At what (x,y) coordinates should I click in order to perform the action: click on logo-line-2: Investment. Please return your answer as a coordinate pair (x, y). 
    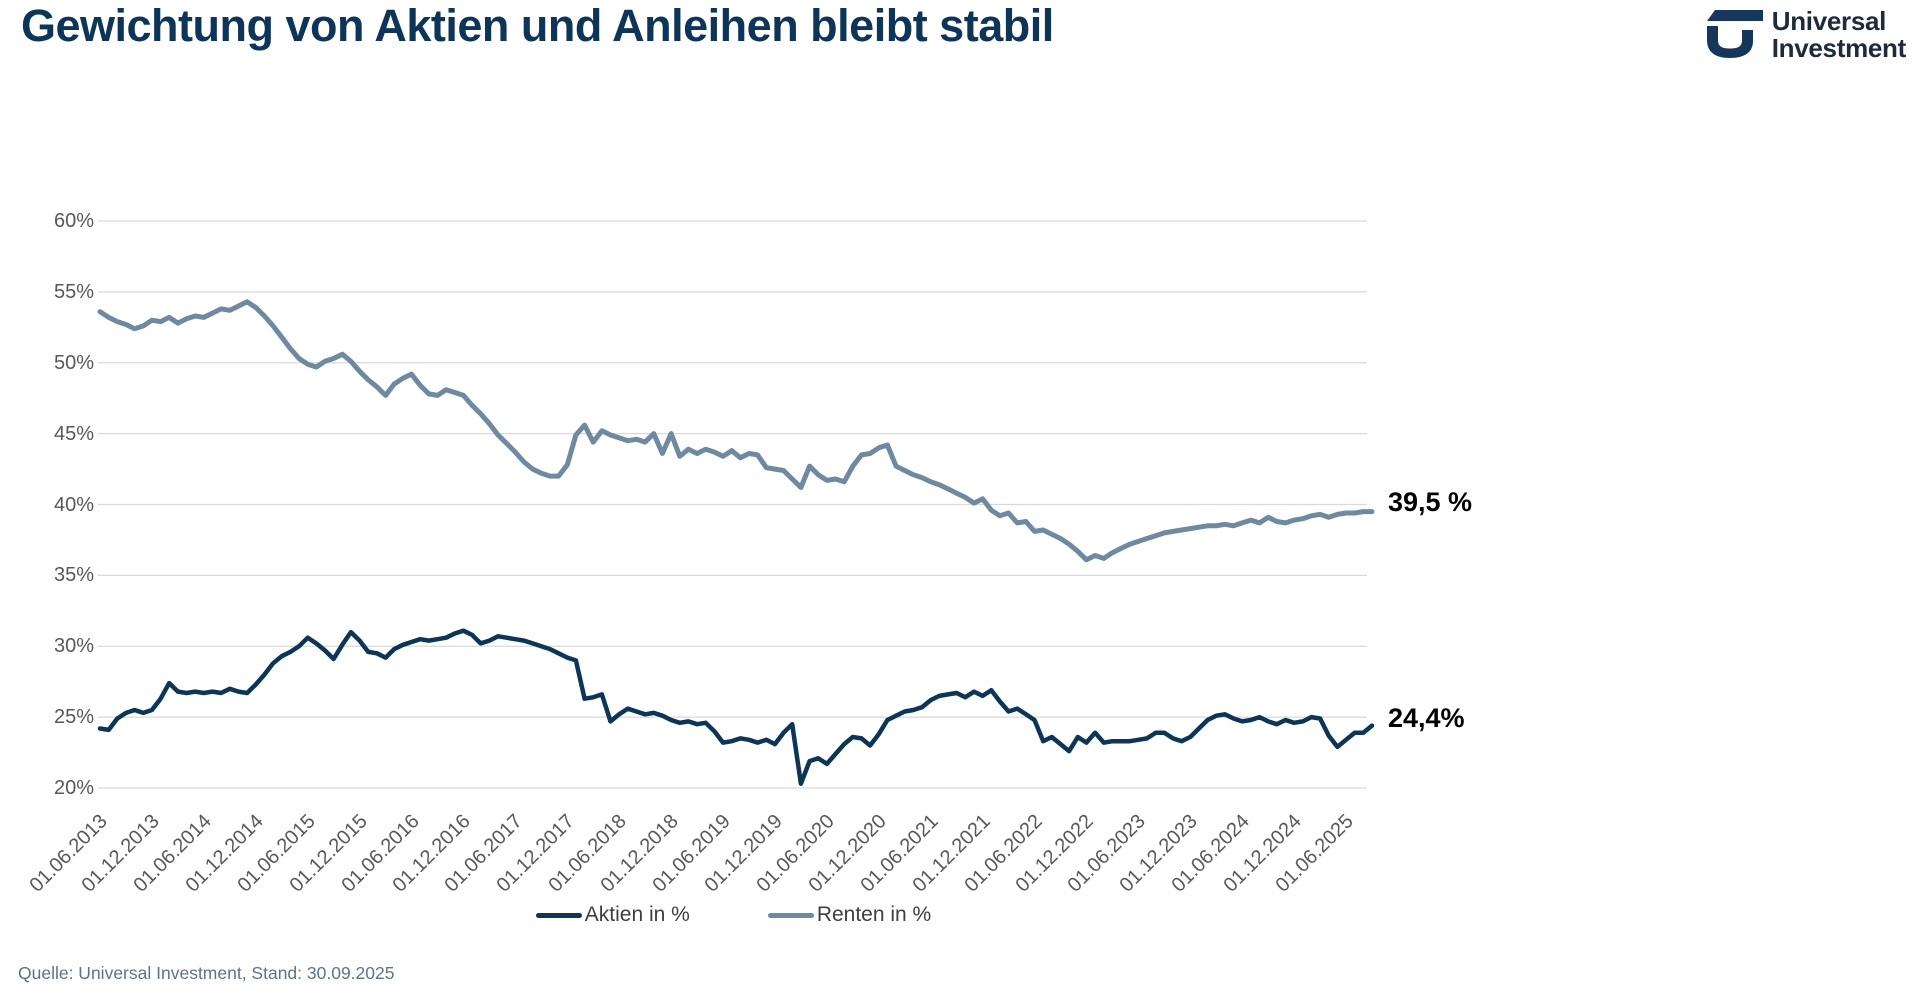
    Looking at the image, I should click on (1839, 47).